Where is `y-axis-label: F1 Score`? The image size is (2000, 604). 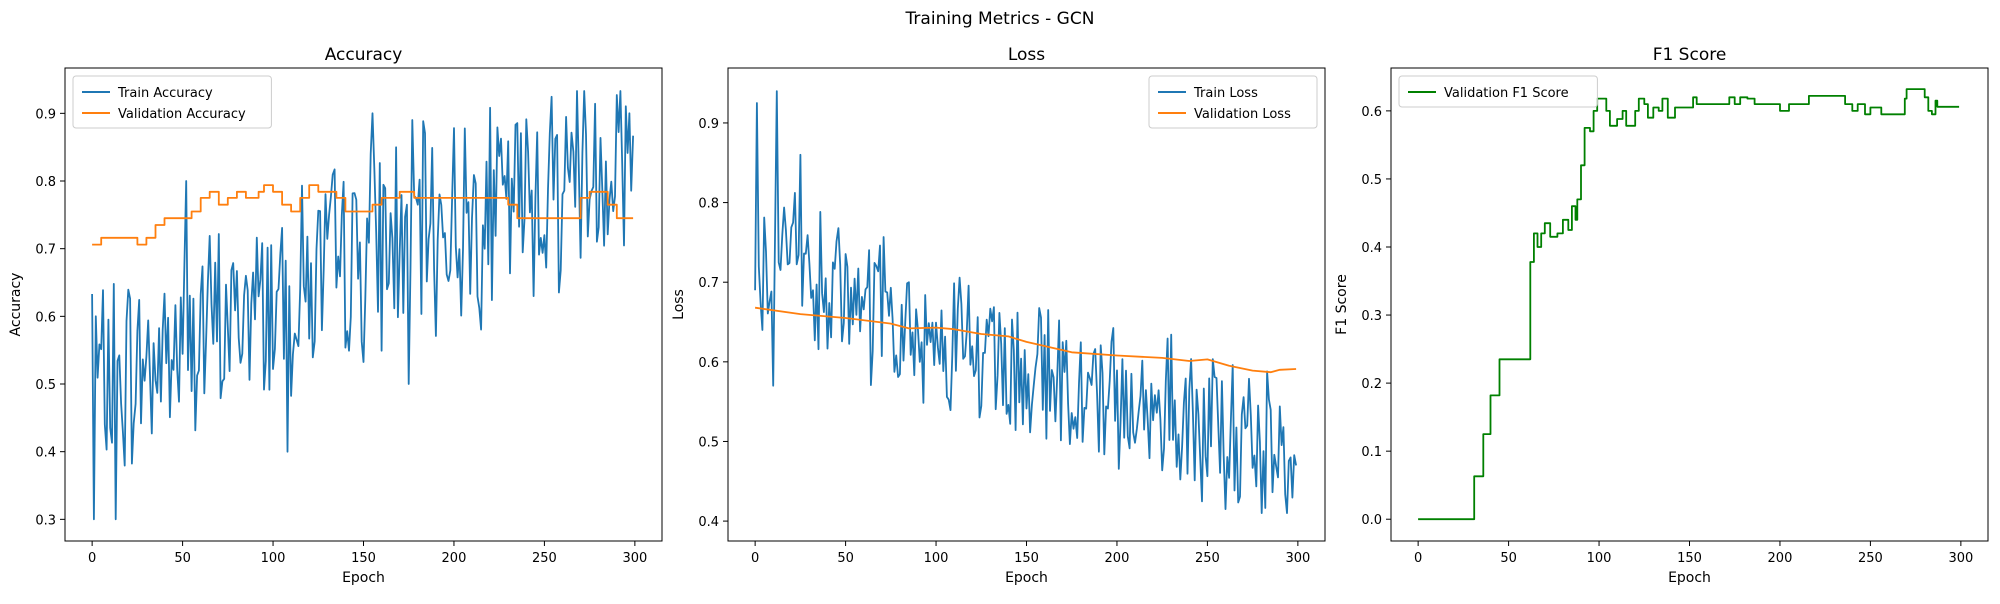 y-axis-label: F1 Score is located at coordinates (1342, 304).